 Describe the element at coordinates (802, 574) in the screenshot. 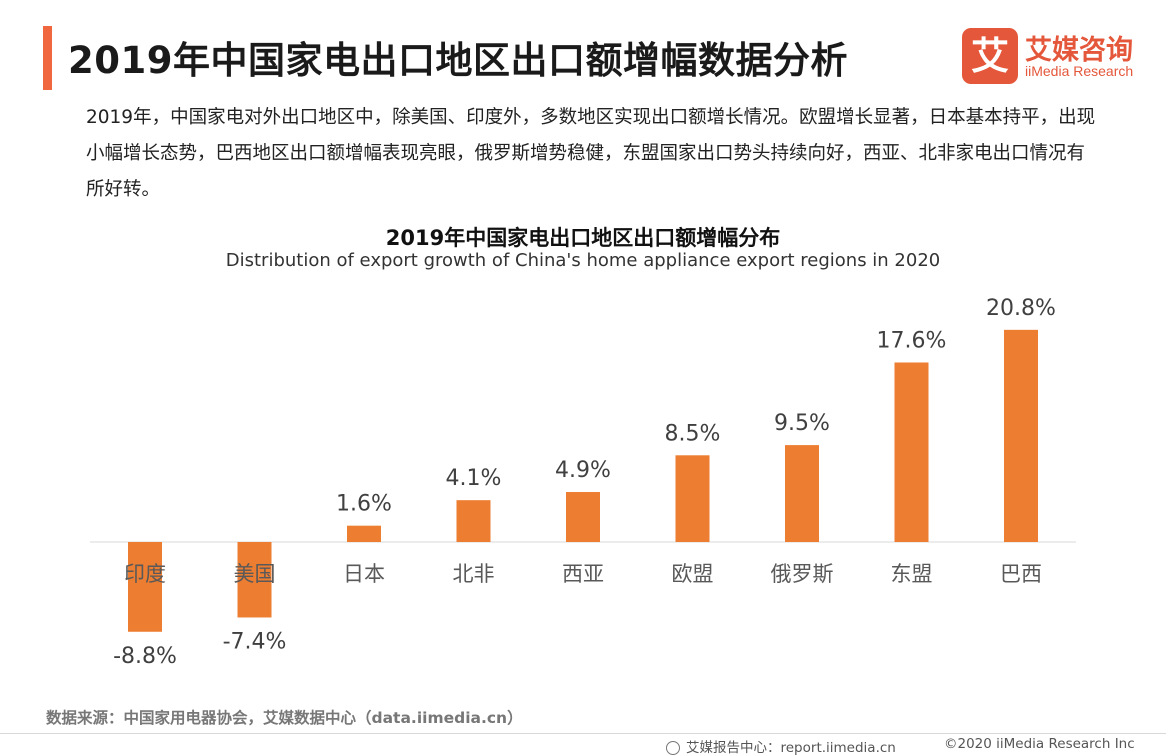

I see `category-label-6: 俄罗斯` at that location.